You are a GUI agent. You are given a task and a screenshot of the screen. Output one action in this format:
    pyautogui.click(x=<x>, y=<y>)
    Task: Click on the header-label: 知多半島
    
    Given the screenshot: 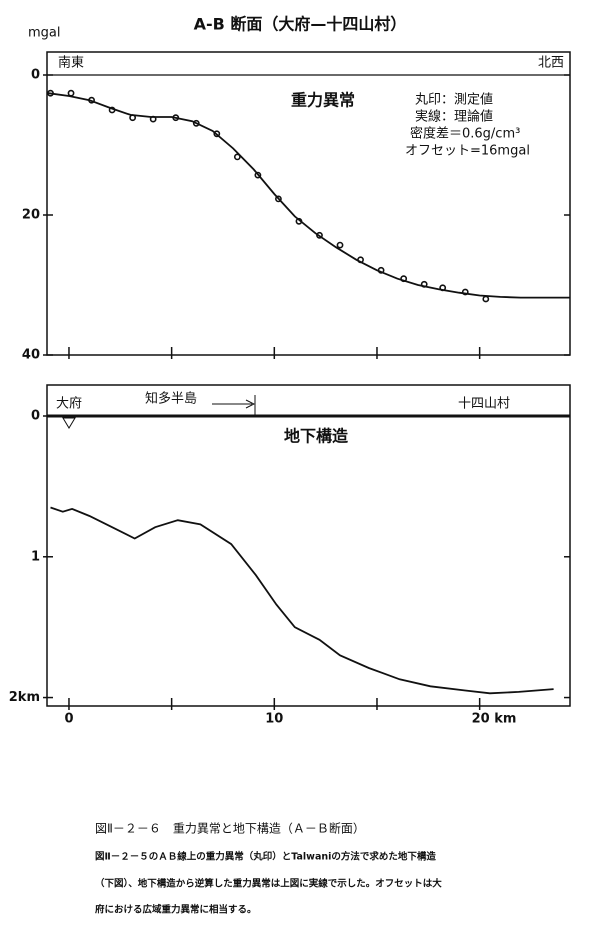 What is the action you would take?
    pyautogui.click(x=171, y=399)
    